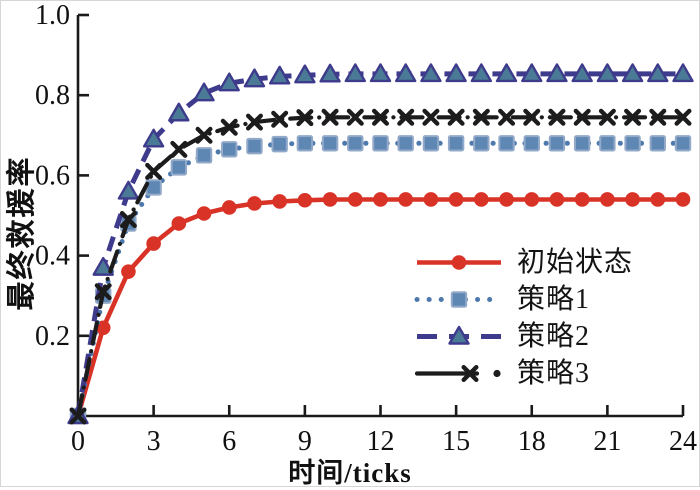  Describe the element at coordinates (554, 373) in the screenshot. I see `legend-label: 策略3` at that location.